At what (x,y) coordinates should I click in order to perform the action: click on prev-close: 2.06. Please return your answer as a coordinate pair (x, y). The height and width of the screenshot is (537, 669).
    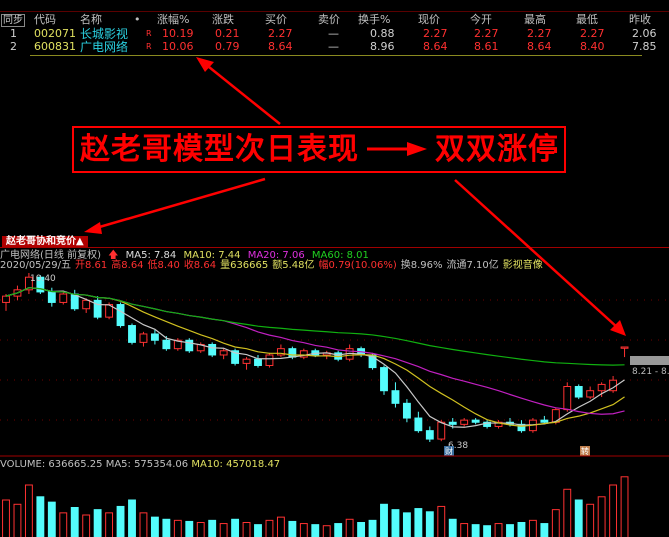
    Looking at the image, I should click on (644, 33).